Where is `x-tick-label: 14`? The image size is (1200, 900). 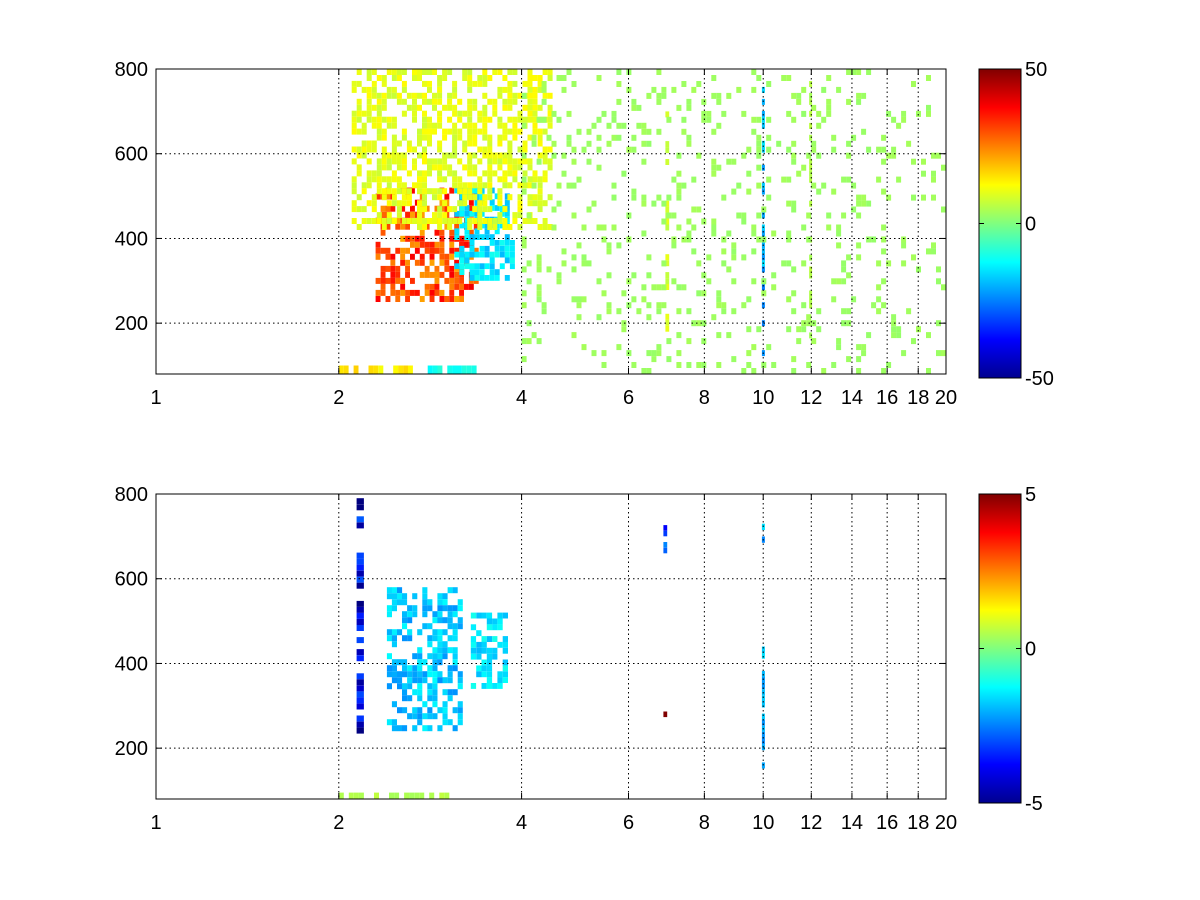
x-tick-label: 14 is located at coordinates (852, 398).